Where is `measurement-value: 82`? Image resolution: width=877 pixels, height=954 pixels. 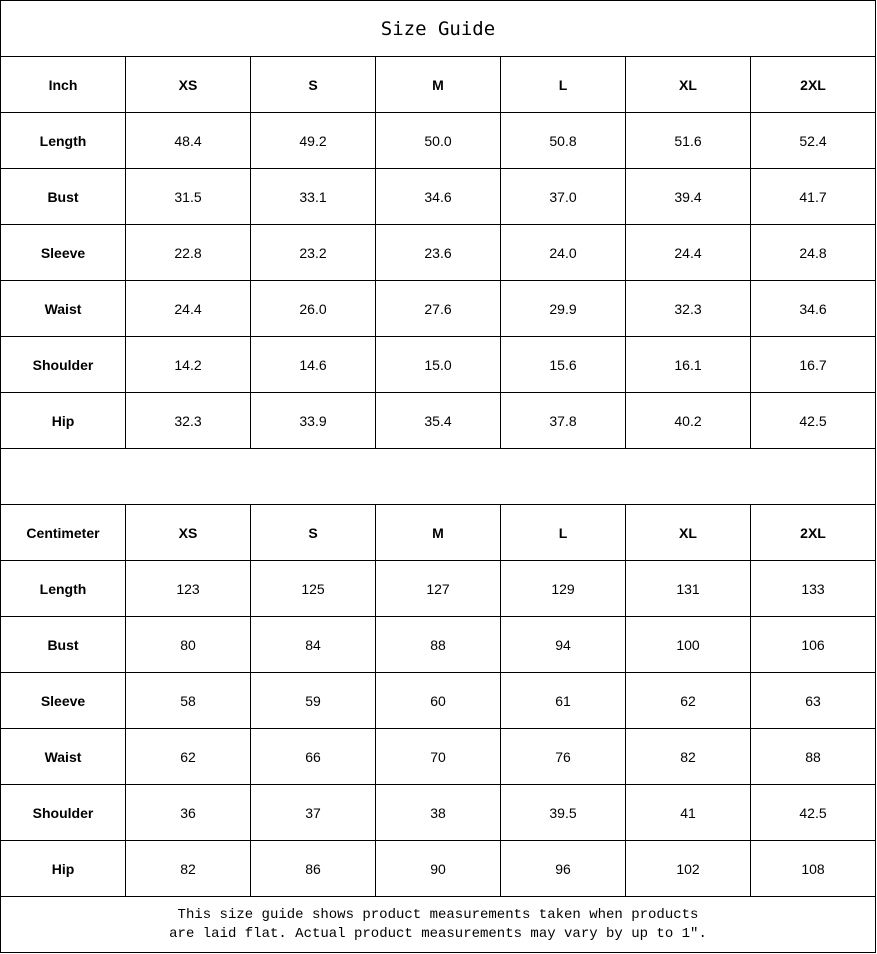
measurement-value: 82 is located at coordinates (188, 868).